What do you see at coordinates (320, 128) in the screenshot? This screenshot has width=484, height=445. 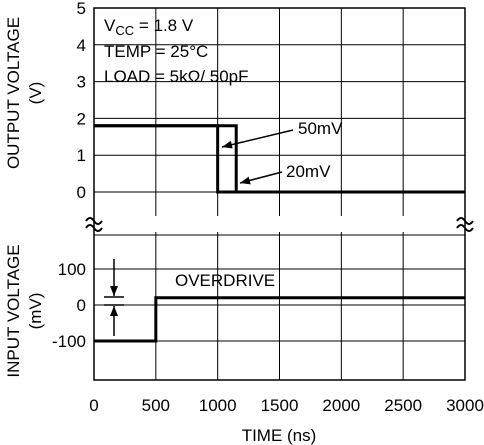 I see `series-label-50mv: 50mV` at bounding box center [320, 128].